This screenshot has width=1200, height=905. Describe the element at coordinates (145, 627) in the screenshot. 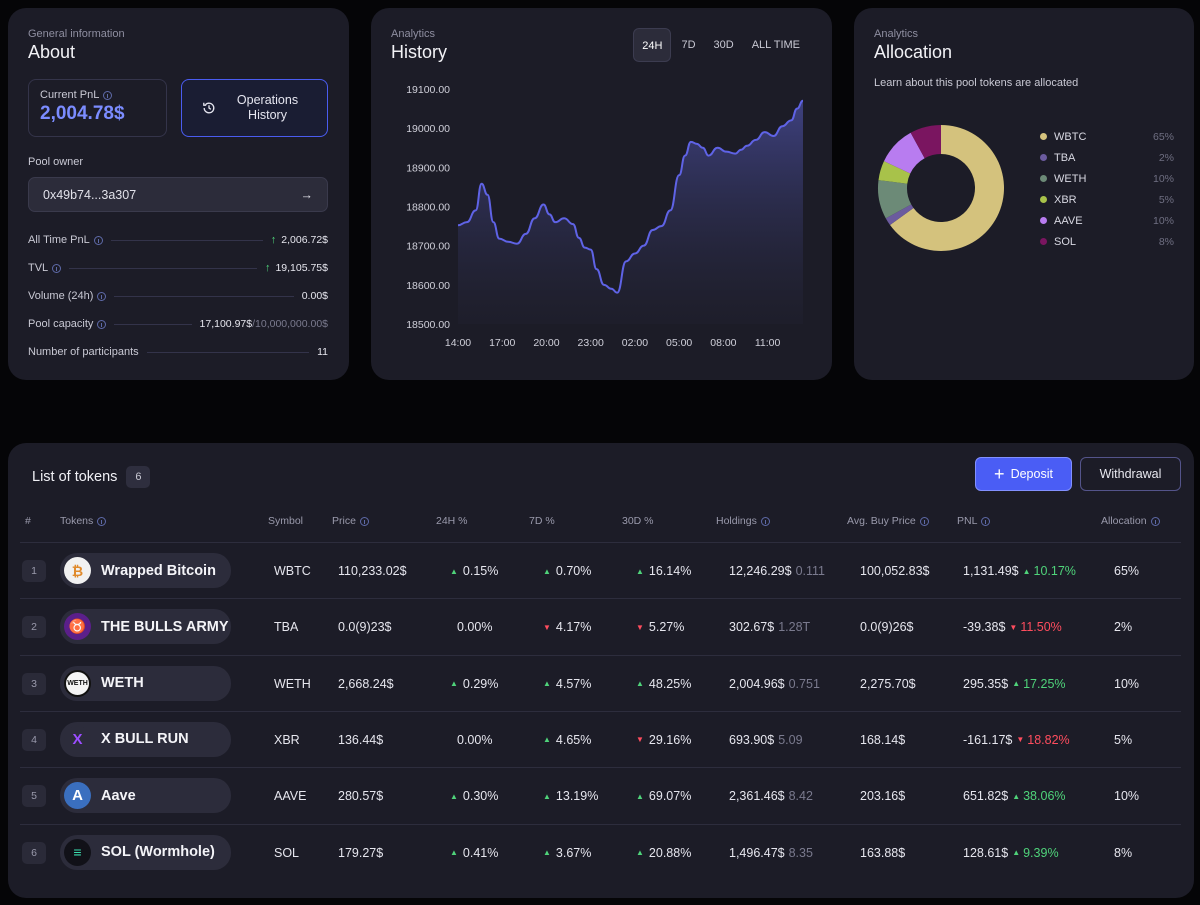

I see `token-pill: ♉ THE BULLS ARMY` at that location.